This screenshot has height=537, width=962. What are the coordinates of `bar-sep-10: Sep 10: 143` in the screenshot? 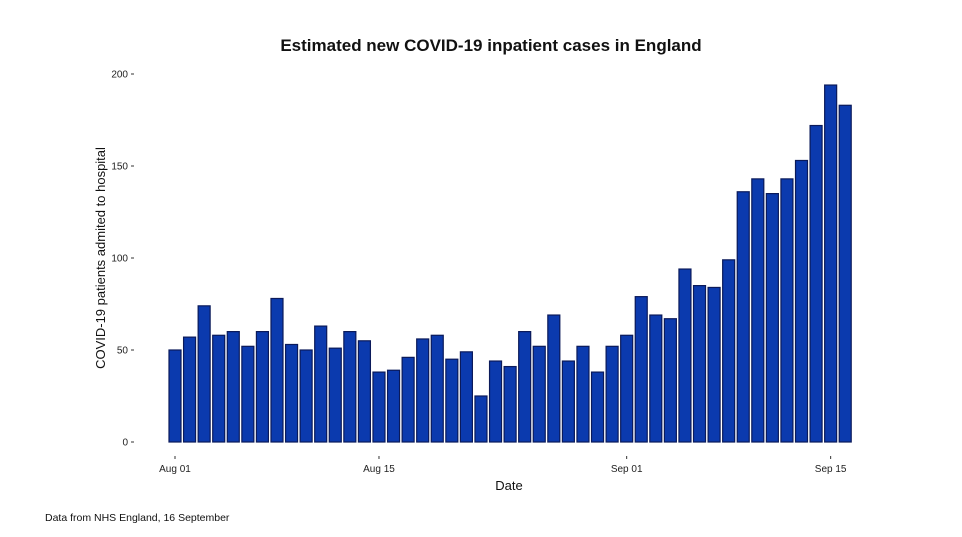 It's located at (758, 310).